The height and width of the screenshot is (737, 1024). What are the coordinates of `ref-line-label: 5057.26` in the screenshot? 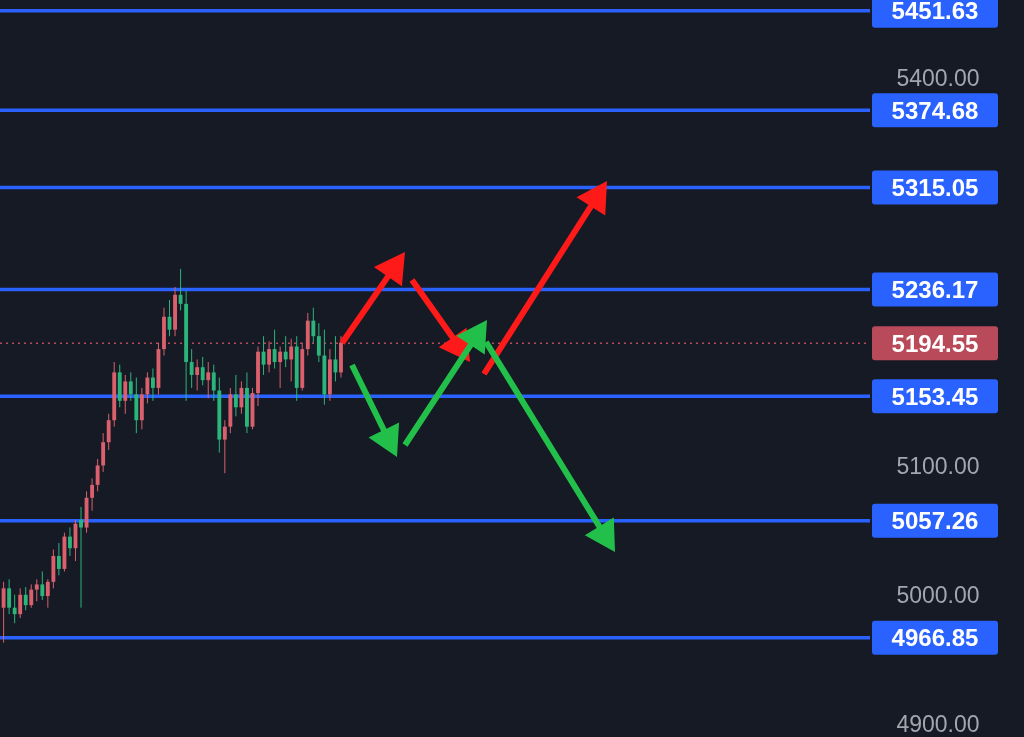 It's located at (935, 521).